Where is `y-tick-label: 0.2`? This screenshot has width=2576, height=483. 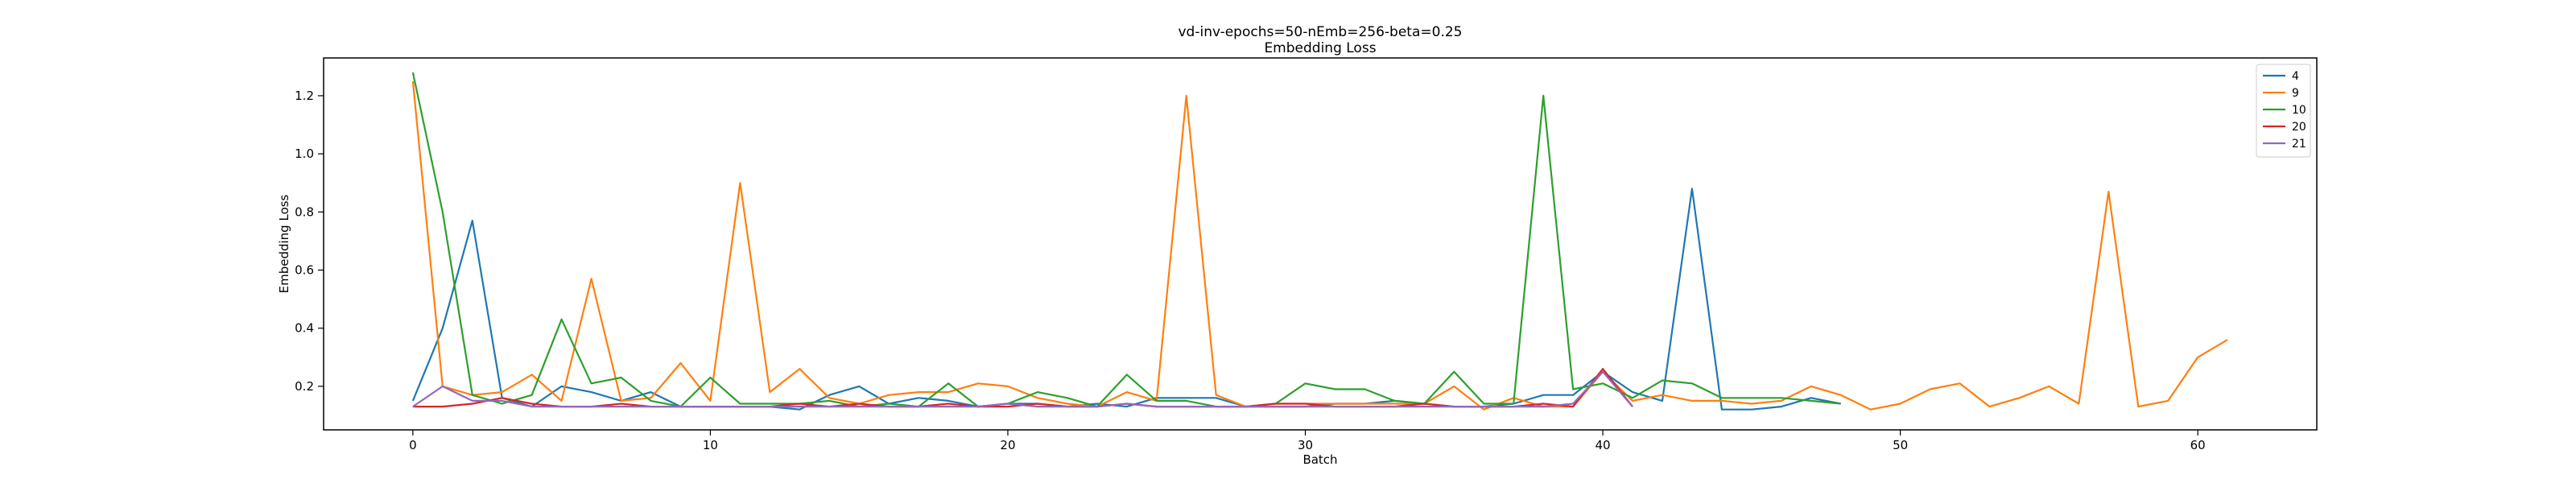 y-tick-label: 0.2 is located at coordinates (304, 386).